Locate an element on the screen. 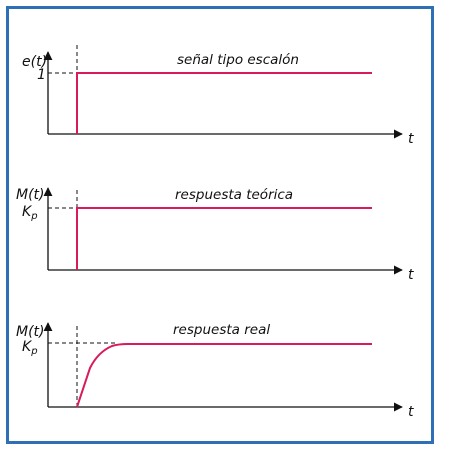 The image size is (450, 458). signal-curve is located at coordinates (224, 103).